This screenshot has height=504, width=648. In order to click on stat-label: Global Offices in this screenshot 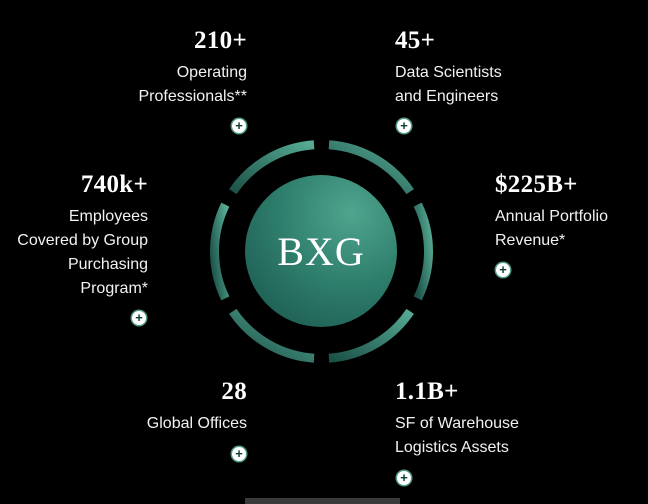, I will do `click(196, 423)`.